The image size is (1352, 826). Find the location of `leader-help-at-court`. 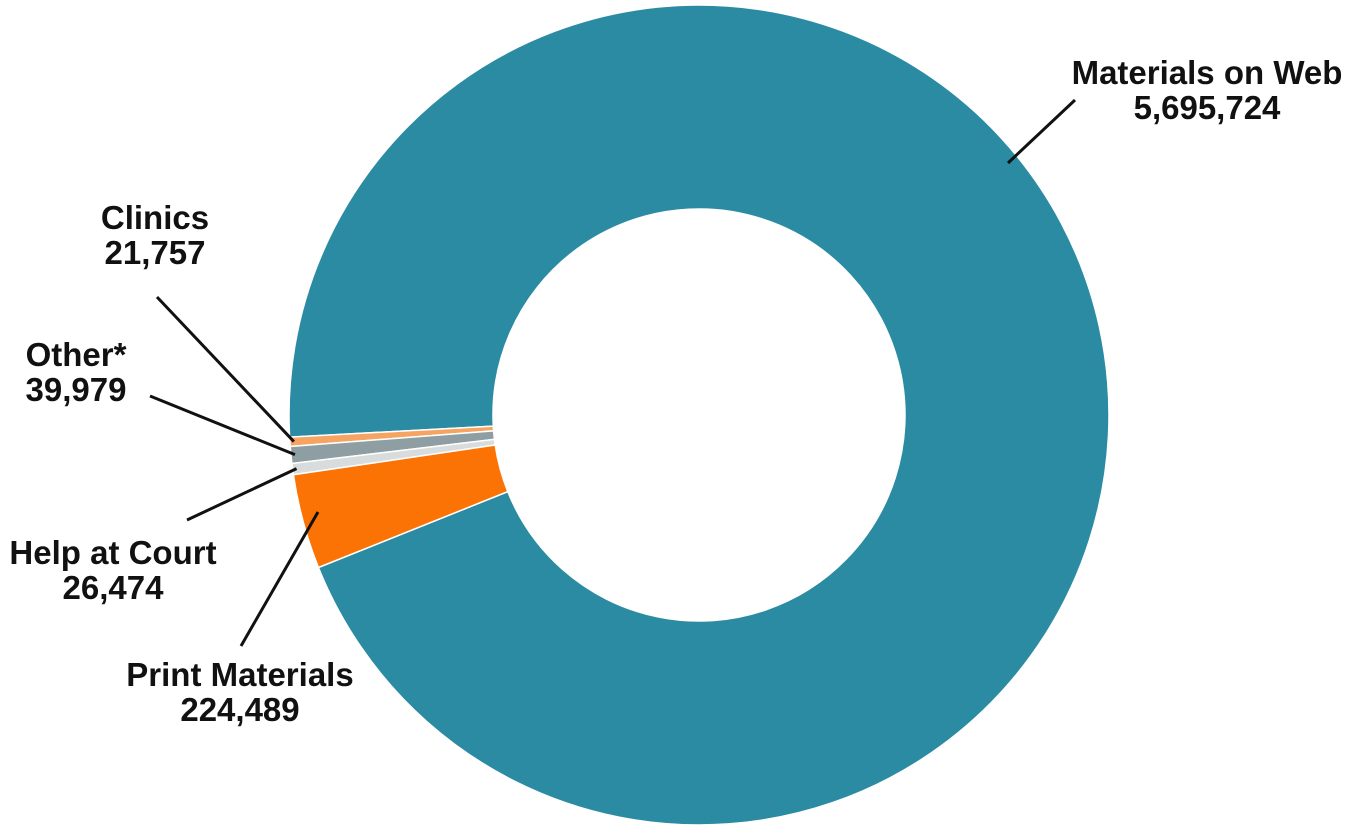

leader-help-at-court is located at coordinates (242, 494).